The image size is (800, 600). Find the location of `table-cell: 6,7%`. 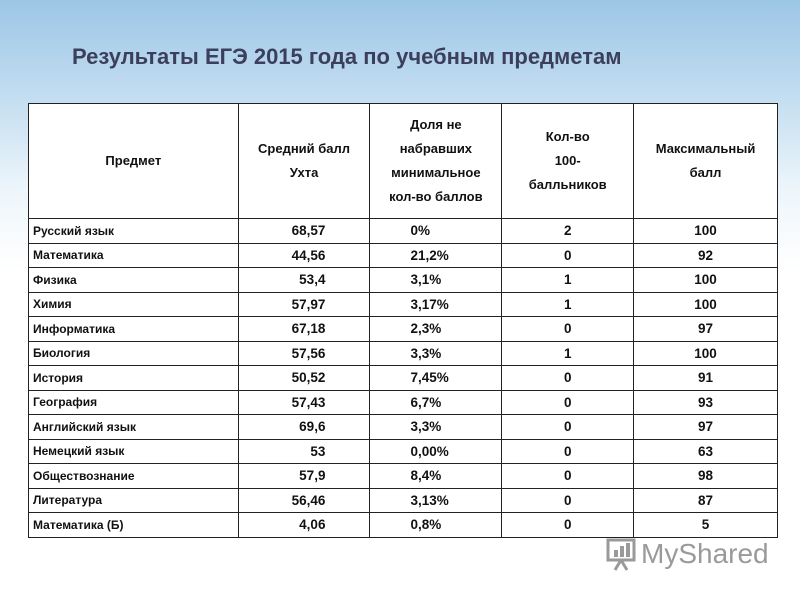

table-cell: 6,7% is located at coordinates (436, 402).